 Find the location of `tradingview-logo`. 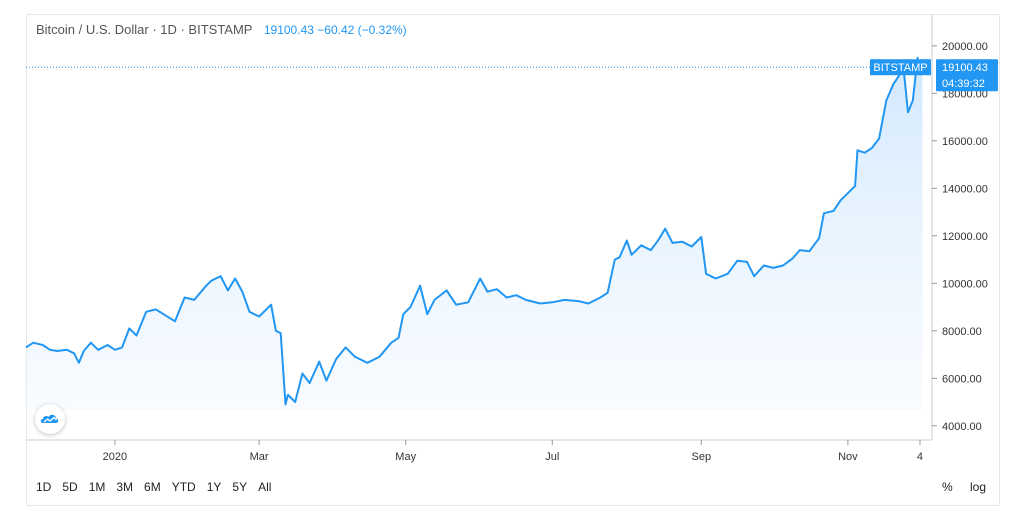

tradingview-logo is located at coordinates (50, 419).